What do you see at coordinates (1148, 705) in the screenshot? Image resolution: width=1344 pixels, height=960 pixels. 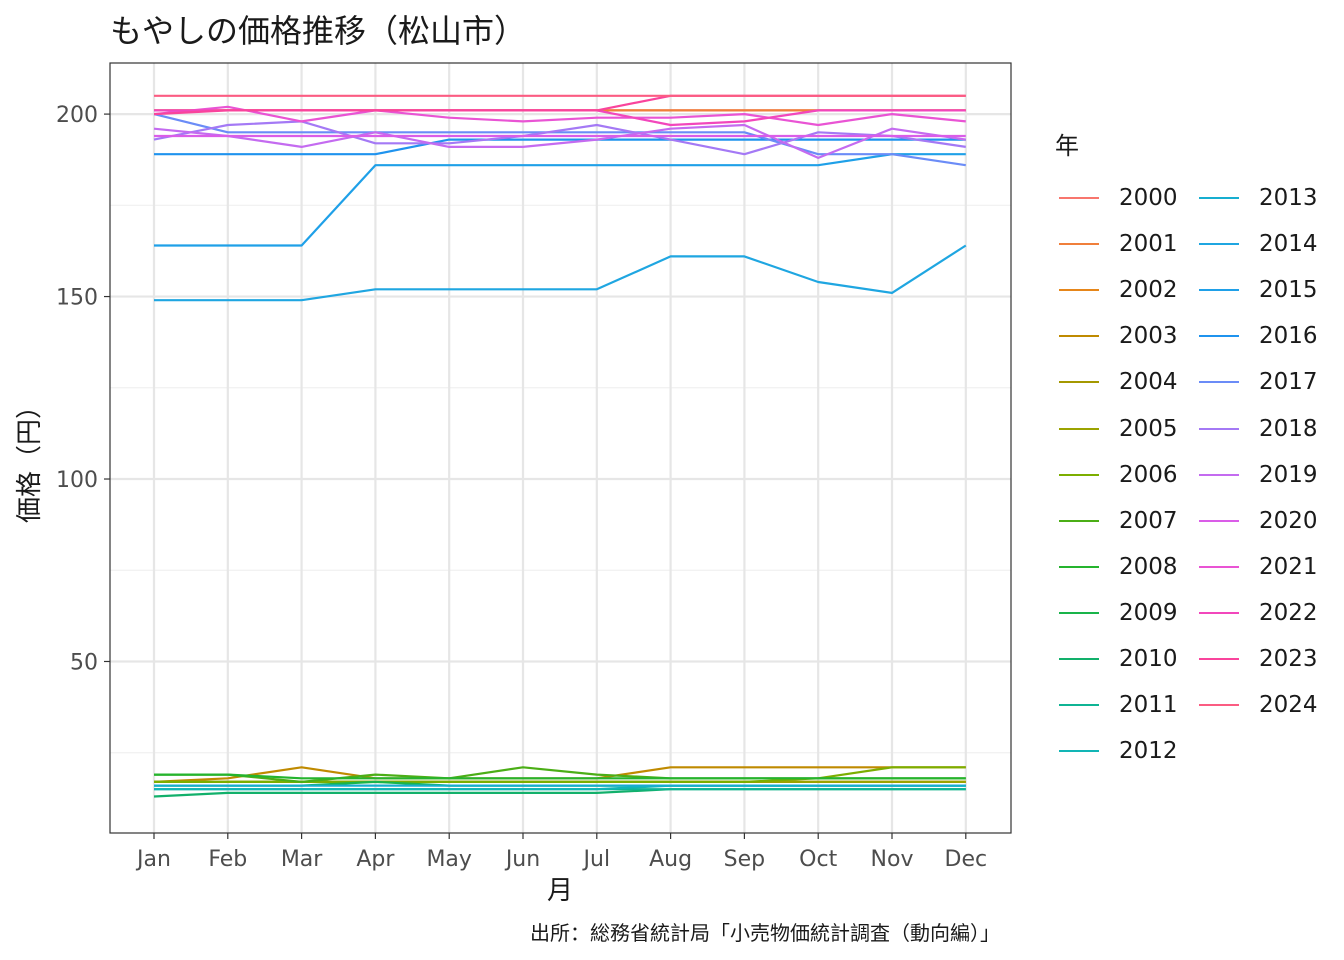 I see `legend-label: 2011` at bounding box center [1148, 705].